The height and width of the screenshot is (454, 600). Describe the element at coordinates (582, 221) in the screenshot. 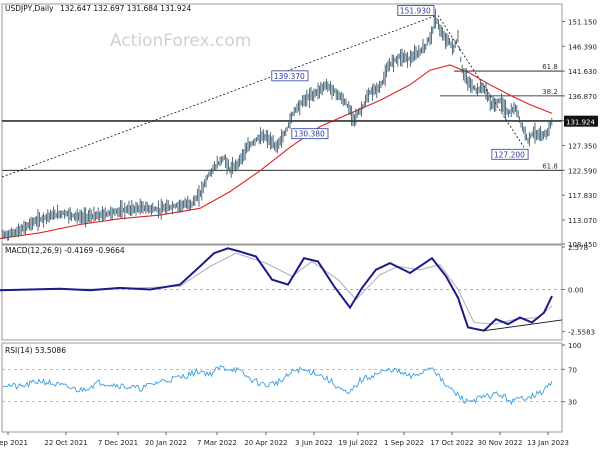

I see `price-ytick-label: 113.070` at that location.